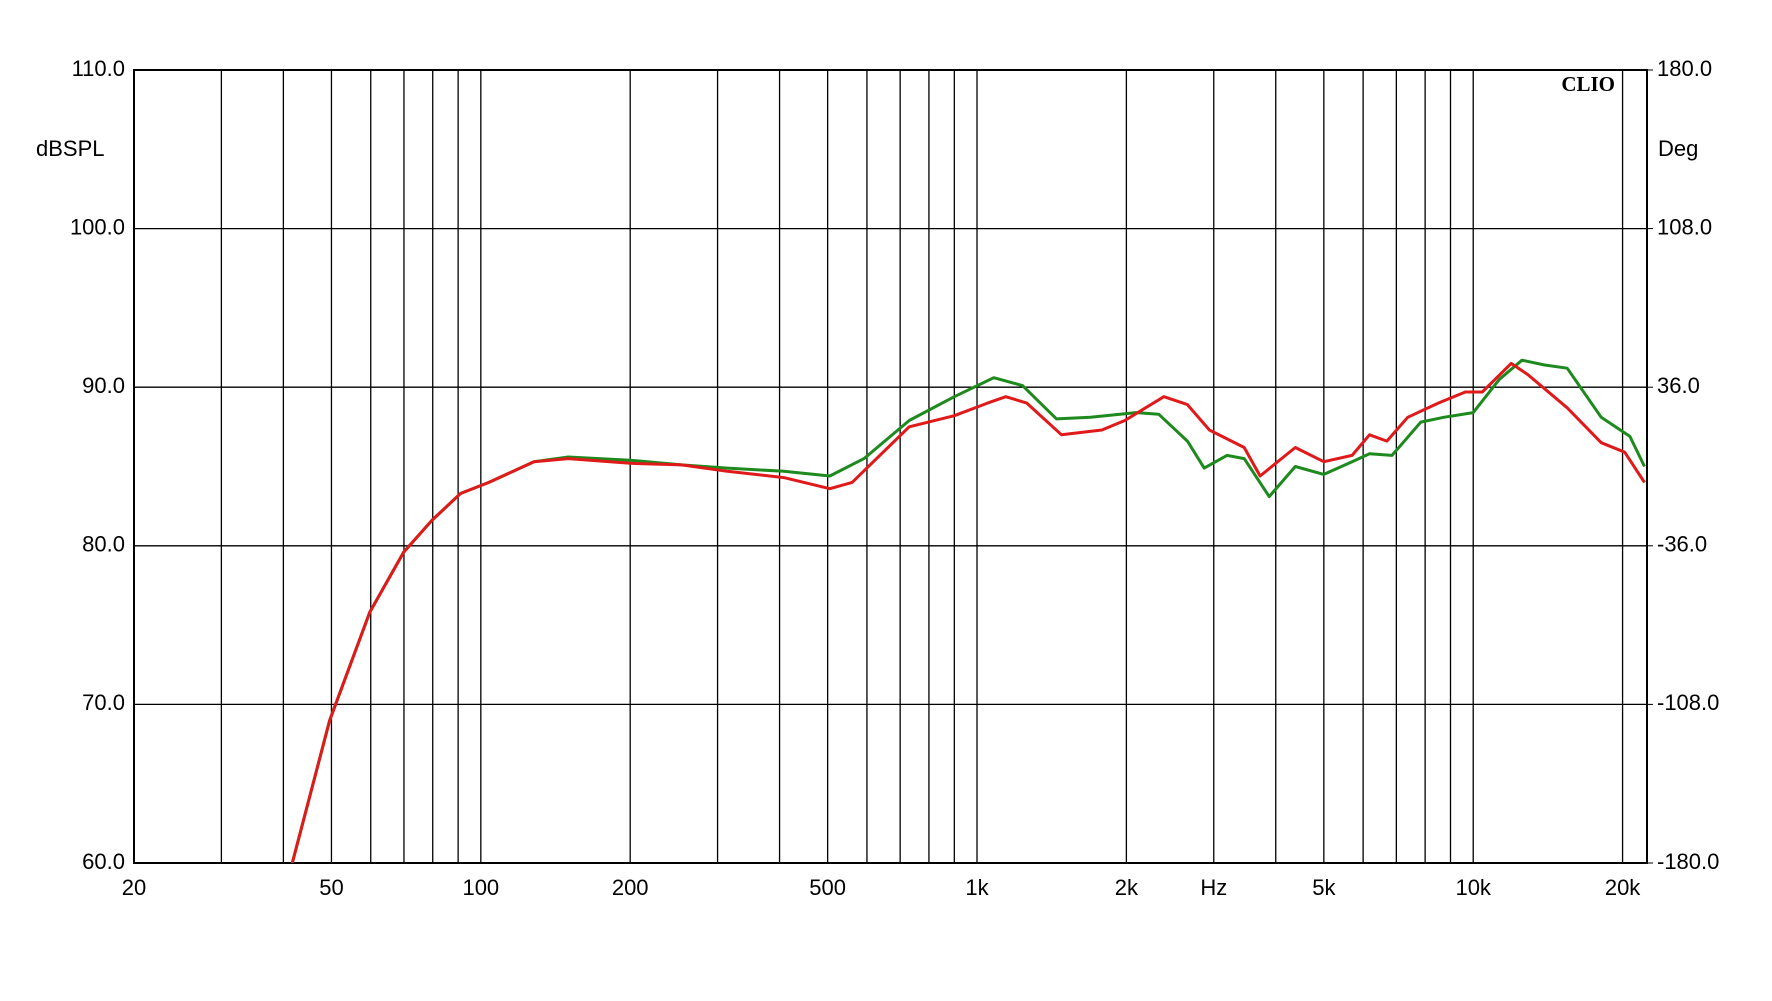  What do you see at coordinates (1688, 702) in the screenshot?
I see `y2-tick-label: -108.0` at bounding box center [1688, 702].